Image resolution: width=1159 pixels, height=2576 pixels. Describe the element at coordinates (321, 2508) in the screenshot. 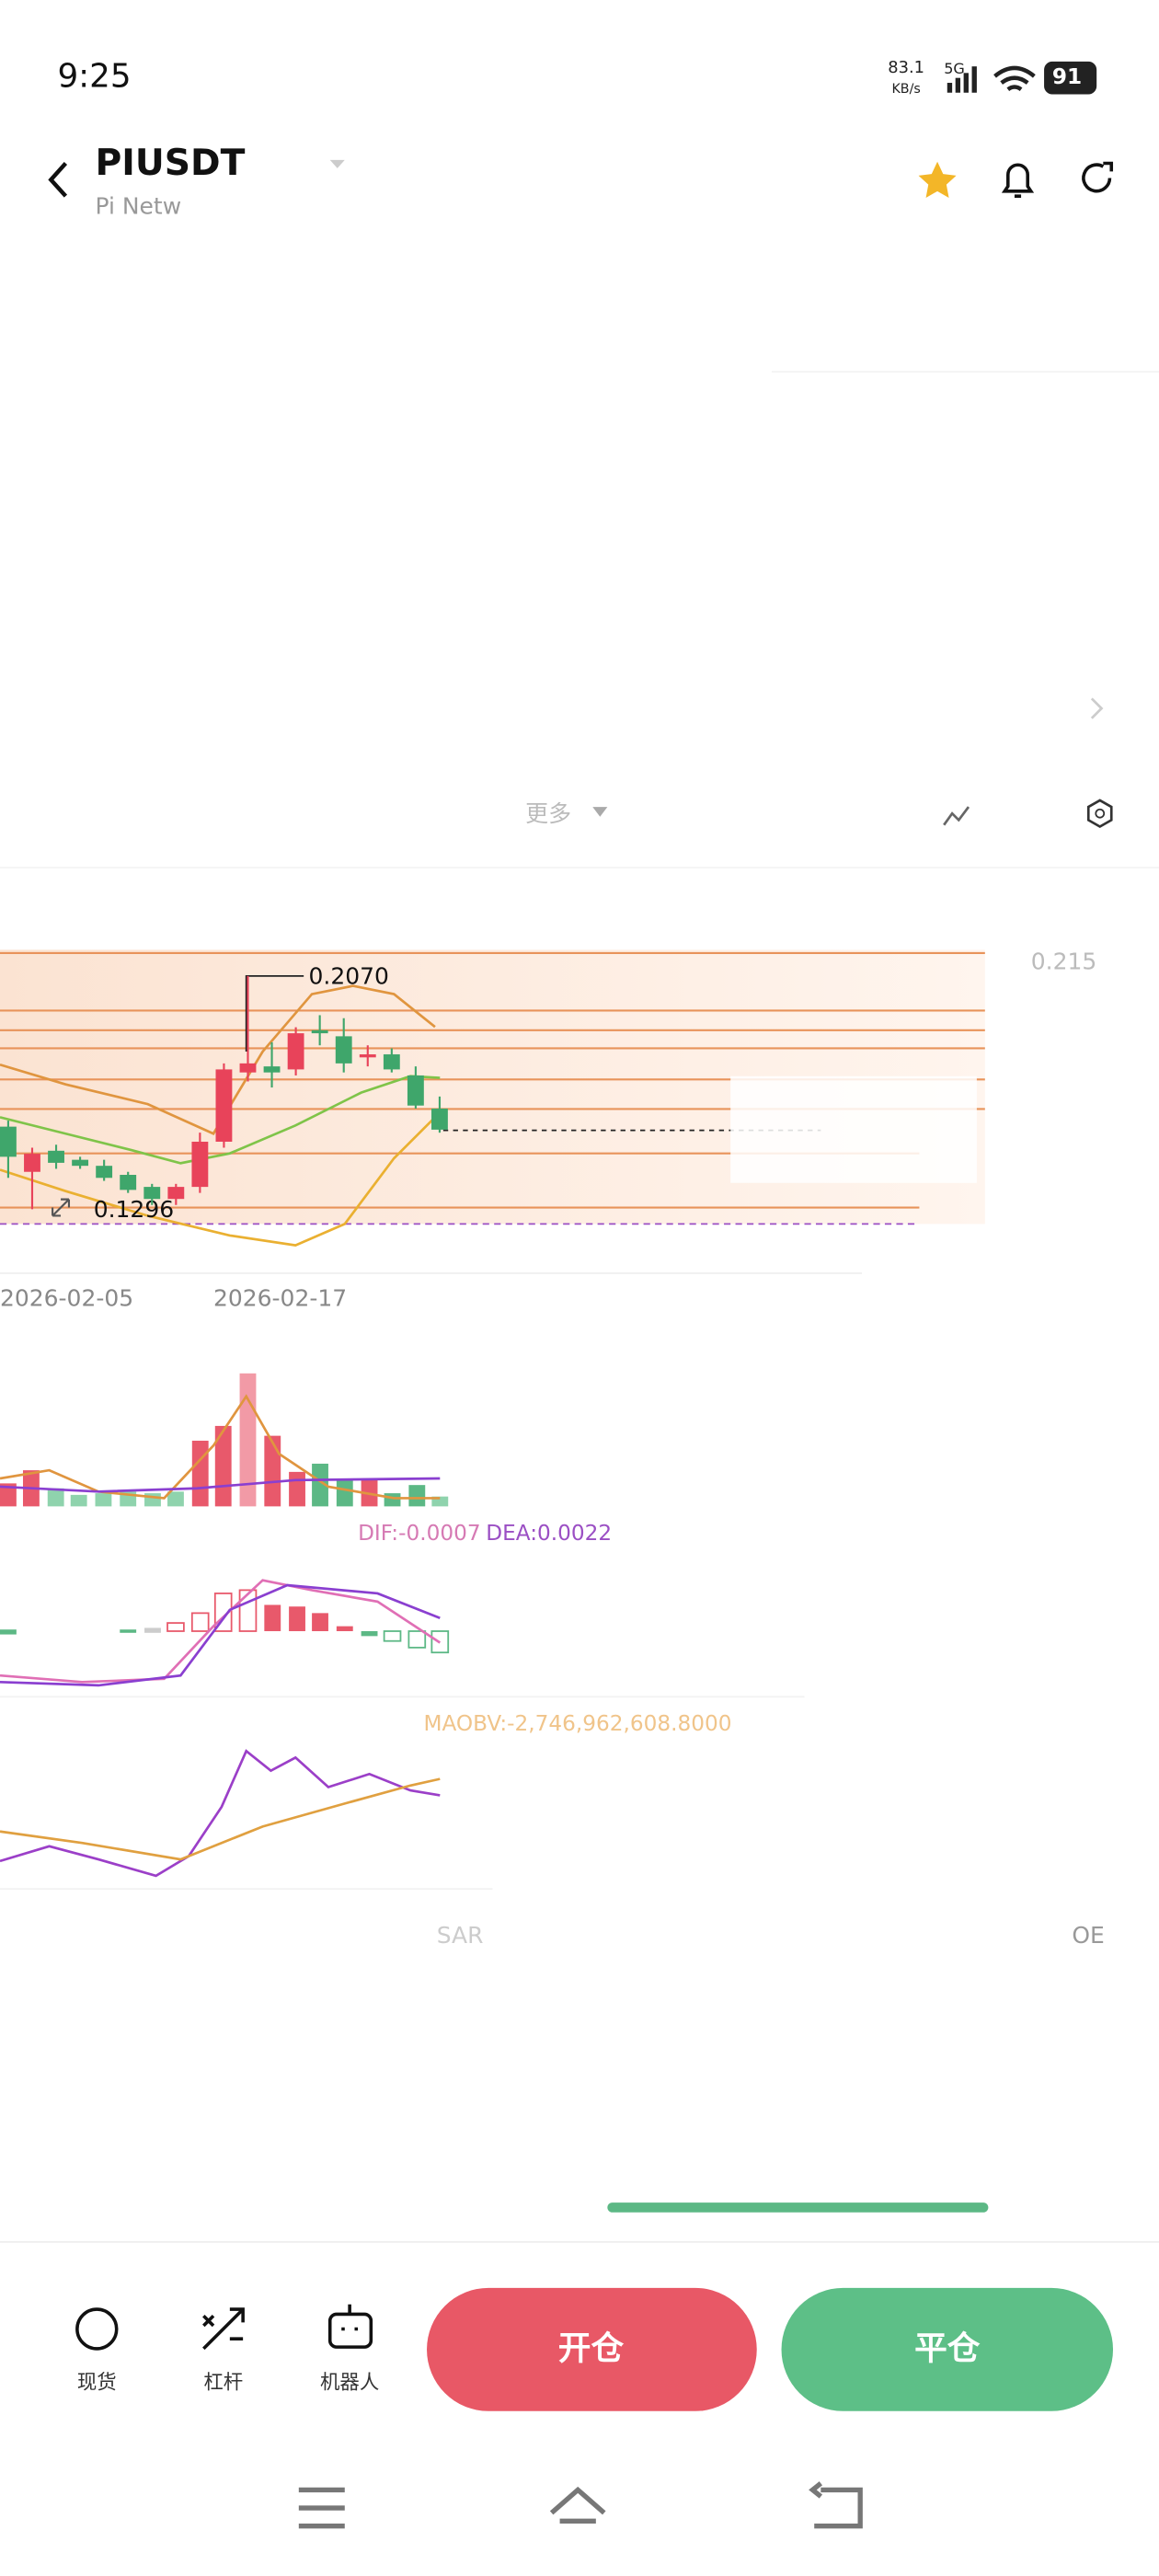

I see `menu-key` at that location.